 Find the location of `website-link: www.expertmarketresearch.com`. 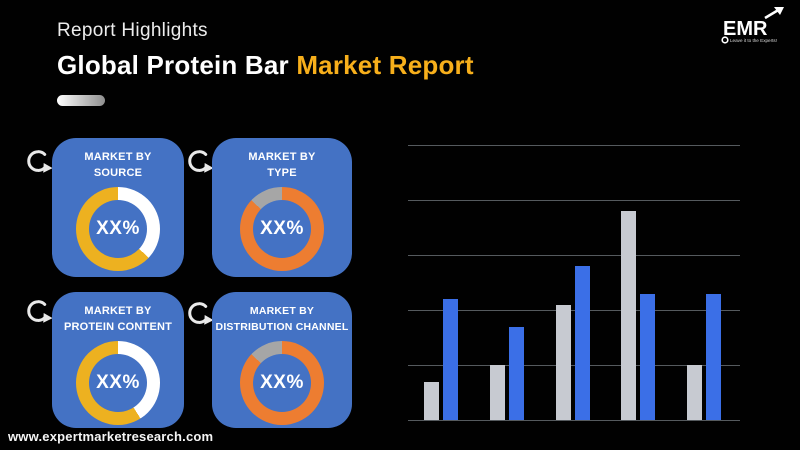

website-link: www.expertmarketresearch.com is located at coordinates (111, 436).